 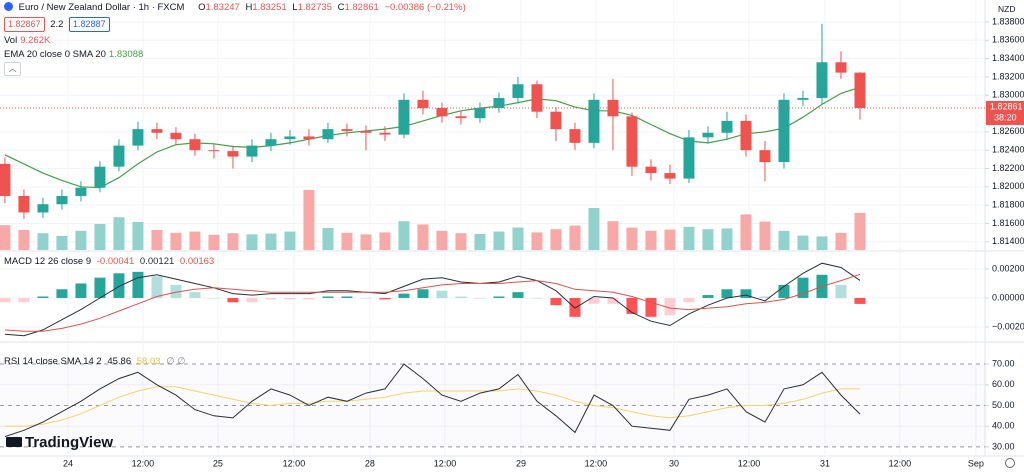 I want to click on ohlc-label: C, so click(x=341, y=7).